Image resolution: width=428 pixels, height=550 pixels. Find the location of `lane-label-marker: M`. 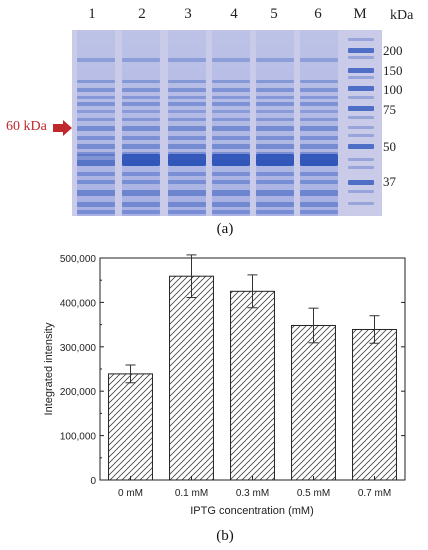

lane-label-marker: M is located at coordinates (360, 14).